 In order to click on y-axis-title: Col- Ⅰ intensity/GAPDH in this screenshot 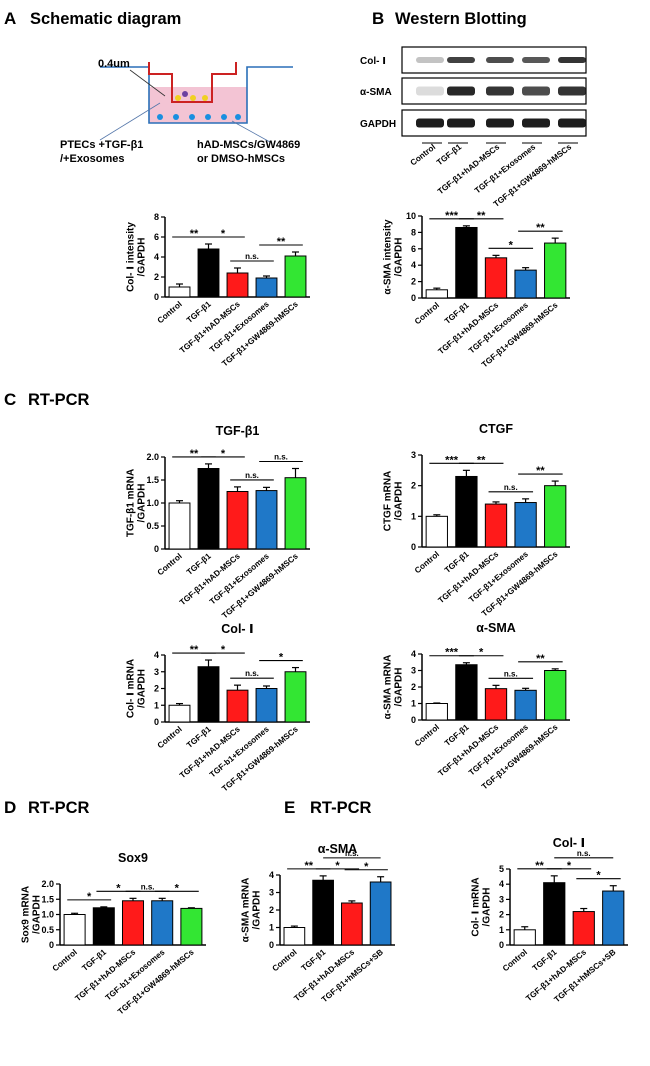, I will do `click(137, 257)`.